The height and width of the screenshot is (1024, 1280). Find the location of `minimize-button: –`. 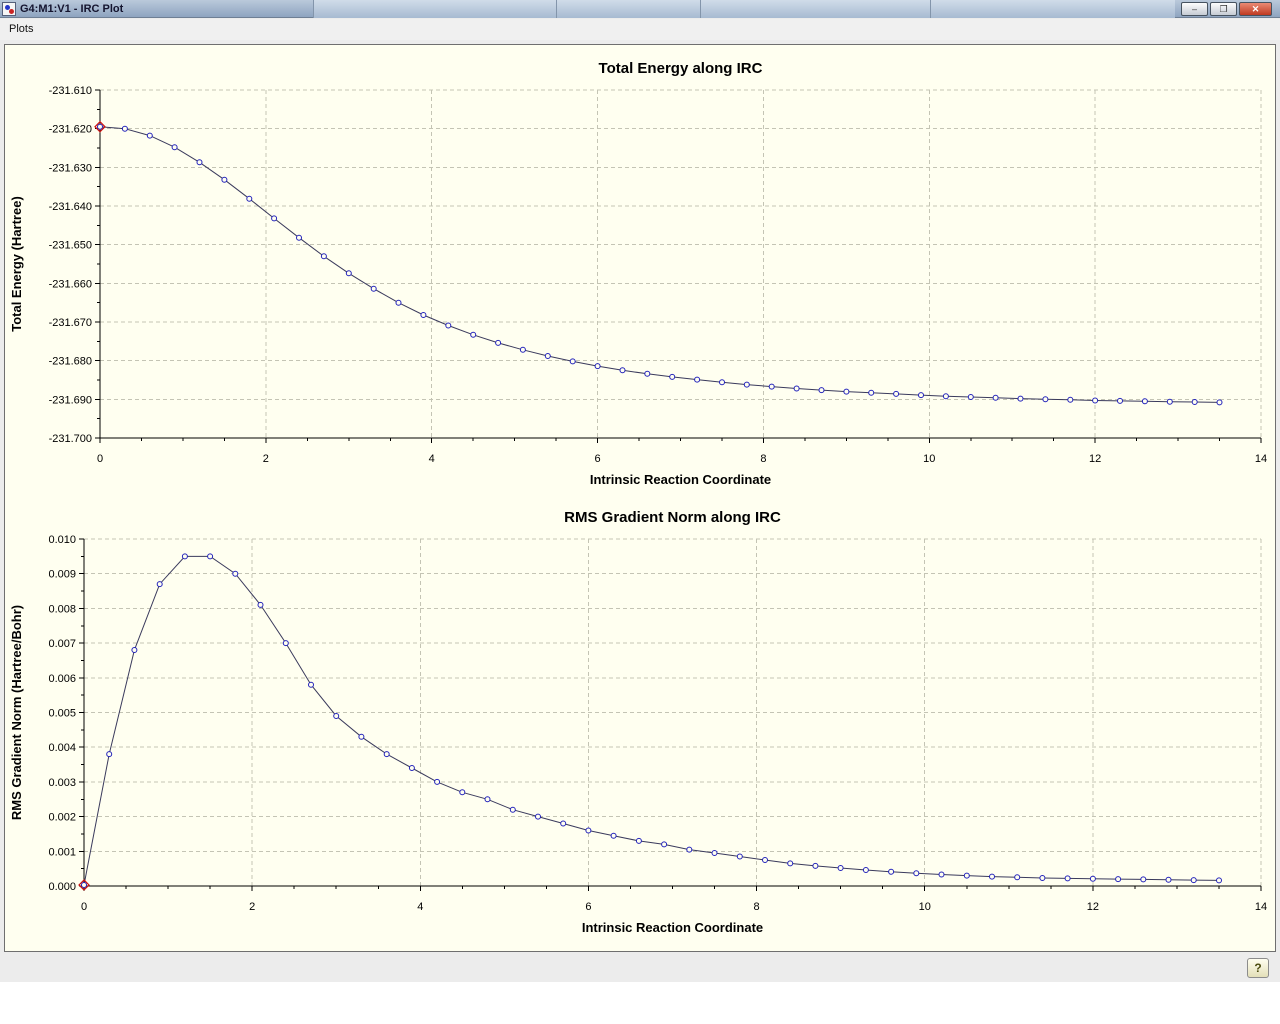

minimize-button: – is located at coordinates (1194, 9).